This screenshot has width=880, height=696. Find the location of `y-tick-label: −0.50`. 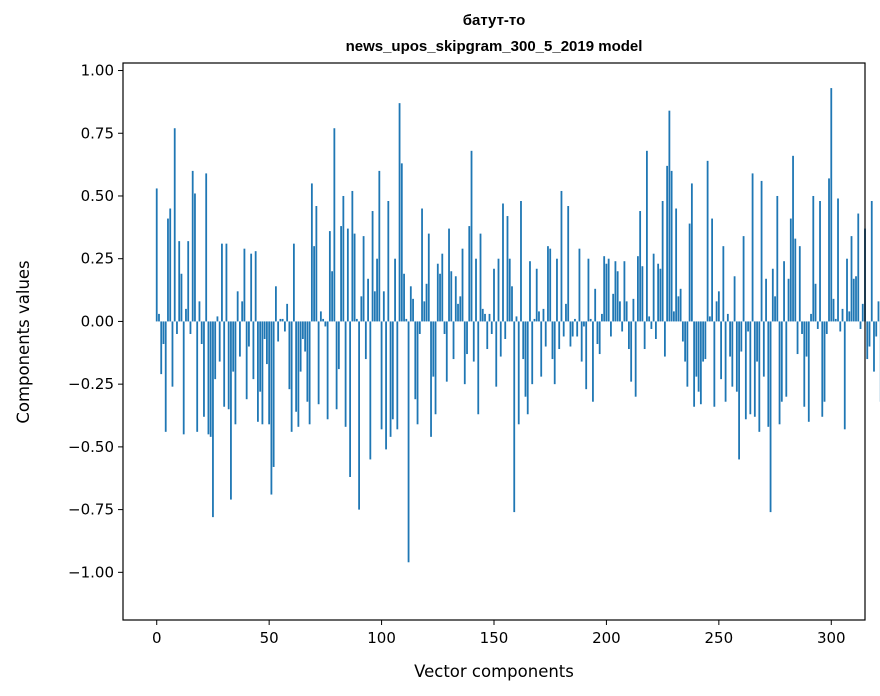

y-tick-label: −0.50 is located at coordinates (91, 447).